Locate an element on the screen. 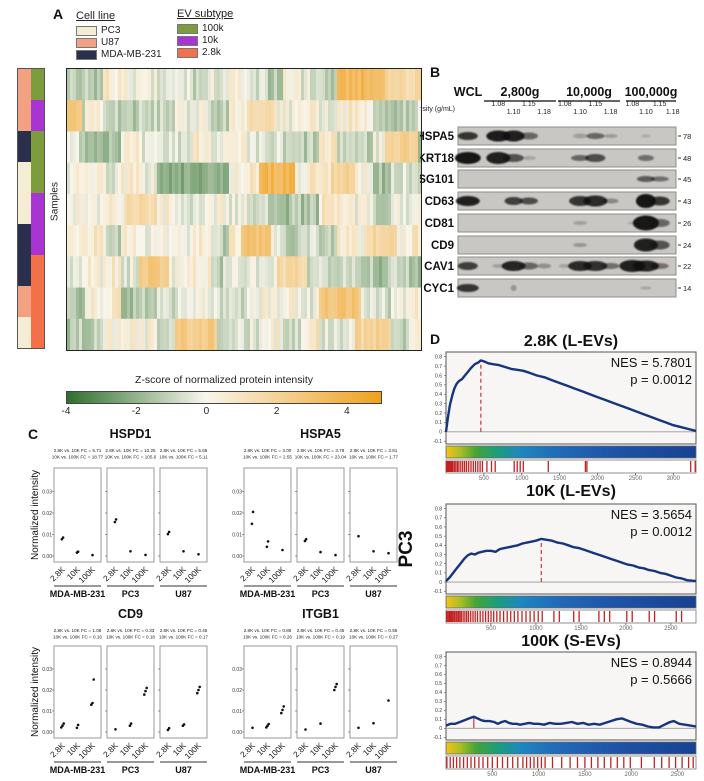 This screenshot has height=781, width=704. density-tick-label: 1.08 is located at coordinates (633, 104).